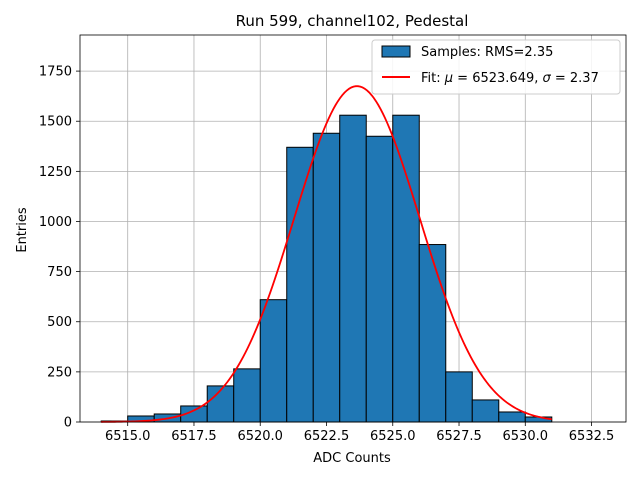 The image size is (640, 480). What do you see at coordinates (526, 436) in the screenshot?
I see `x-tick-label: 6530.0` at bounding box center [526, 436].